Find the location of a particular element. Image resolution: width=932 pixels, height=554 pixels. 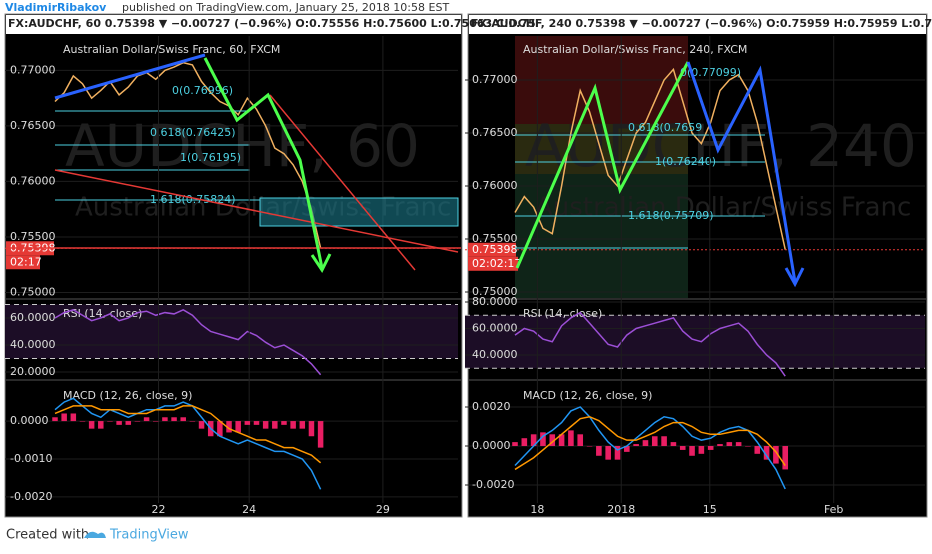

watermark: AUDCHF, 60 is located at coordinates (242, 146).